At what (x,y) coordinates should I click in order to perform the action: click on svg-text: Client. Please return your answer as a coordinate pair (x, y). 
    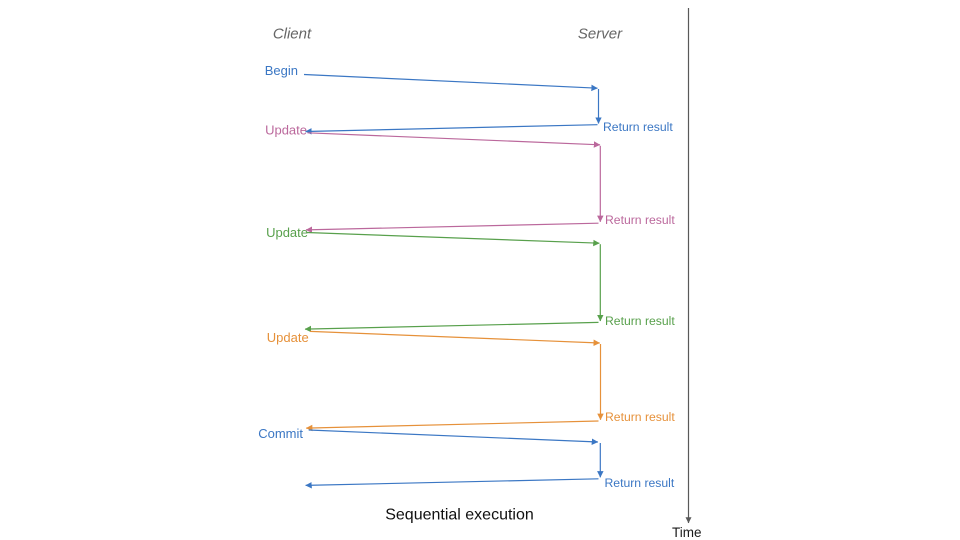
    Looking at the image, I should click on (292, 34).